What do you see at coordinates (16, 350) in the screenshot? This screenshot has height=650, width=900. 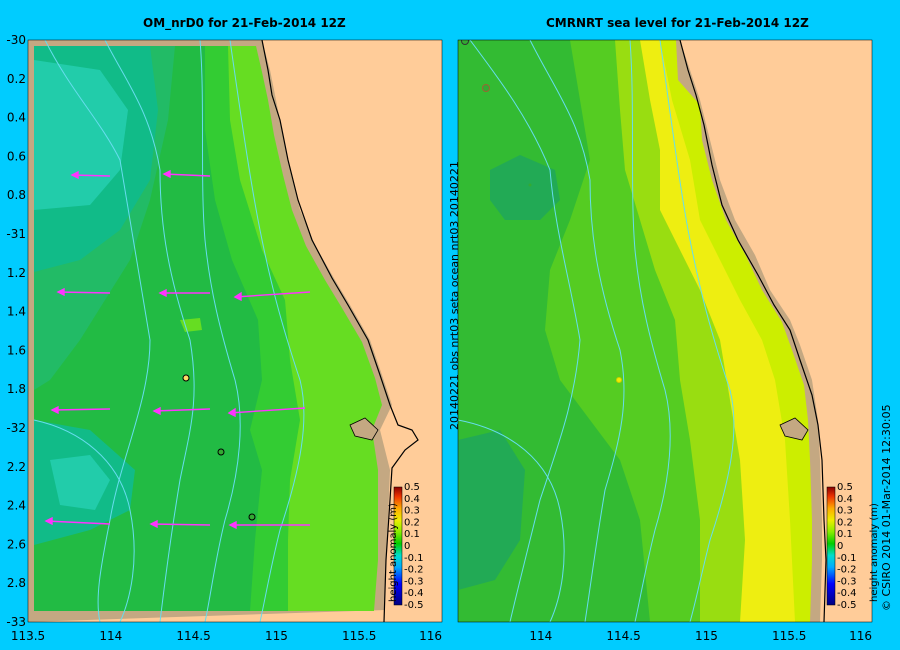 I see `y-tick-label: 1.6` at bounding box center [16, 350].